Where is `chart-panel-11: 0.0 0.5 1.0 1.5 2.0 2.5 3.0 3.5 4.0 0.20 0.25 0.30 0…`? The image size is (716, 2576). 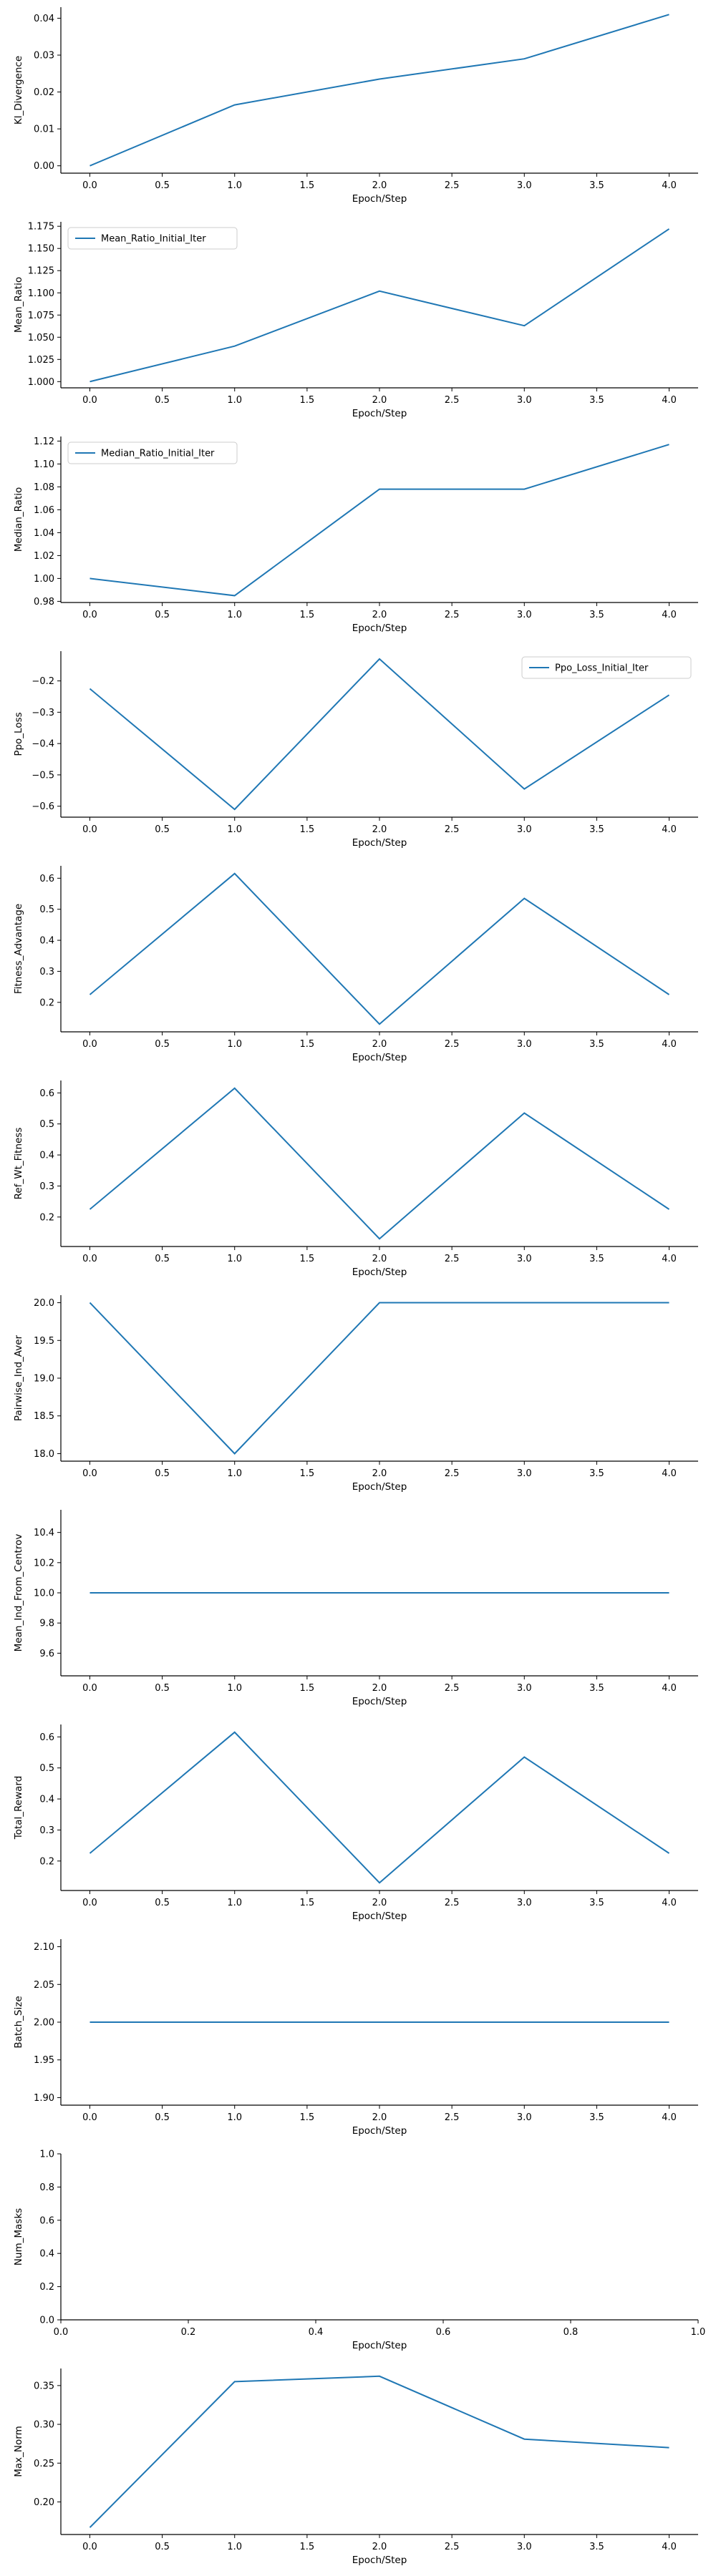
chart-panel-11: 0.0 0.5 1.0 1.5 2.0 2.5 3.0 3.5 4.0 0.20 0.25 0.30 0… is located at coordinates (355, 2467).